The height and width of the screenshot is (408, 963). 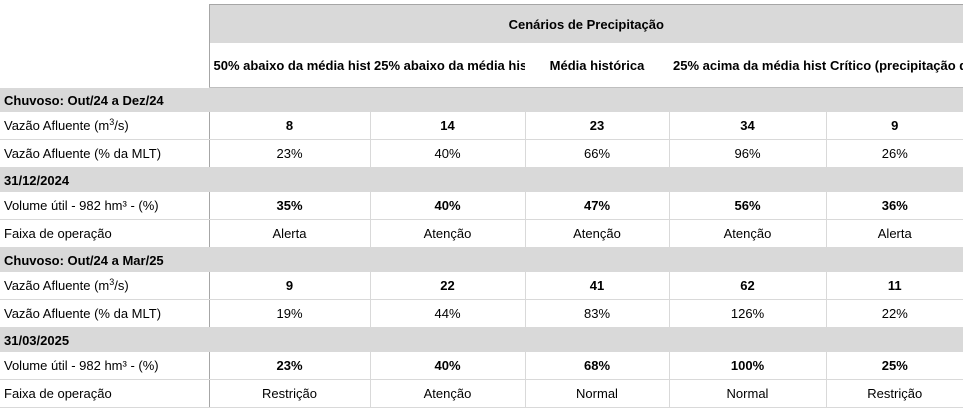 I want to click on column-header: Média histórica, so click(x=597, y=65).